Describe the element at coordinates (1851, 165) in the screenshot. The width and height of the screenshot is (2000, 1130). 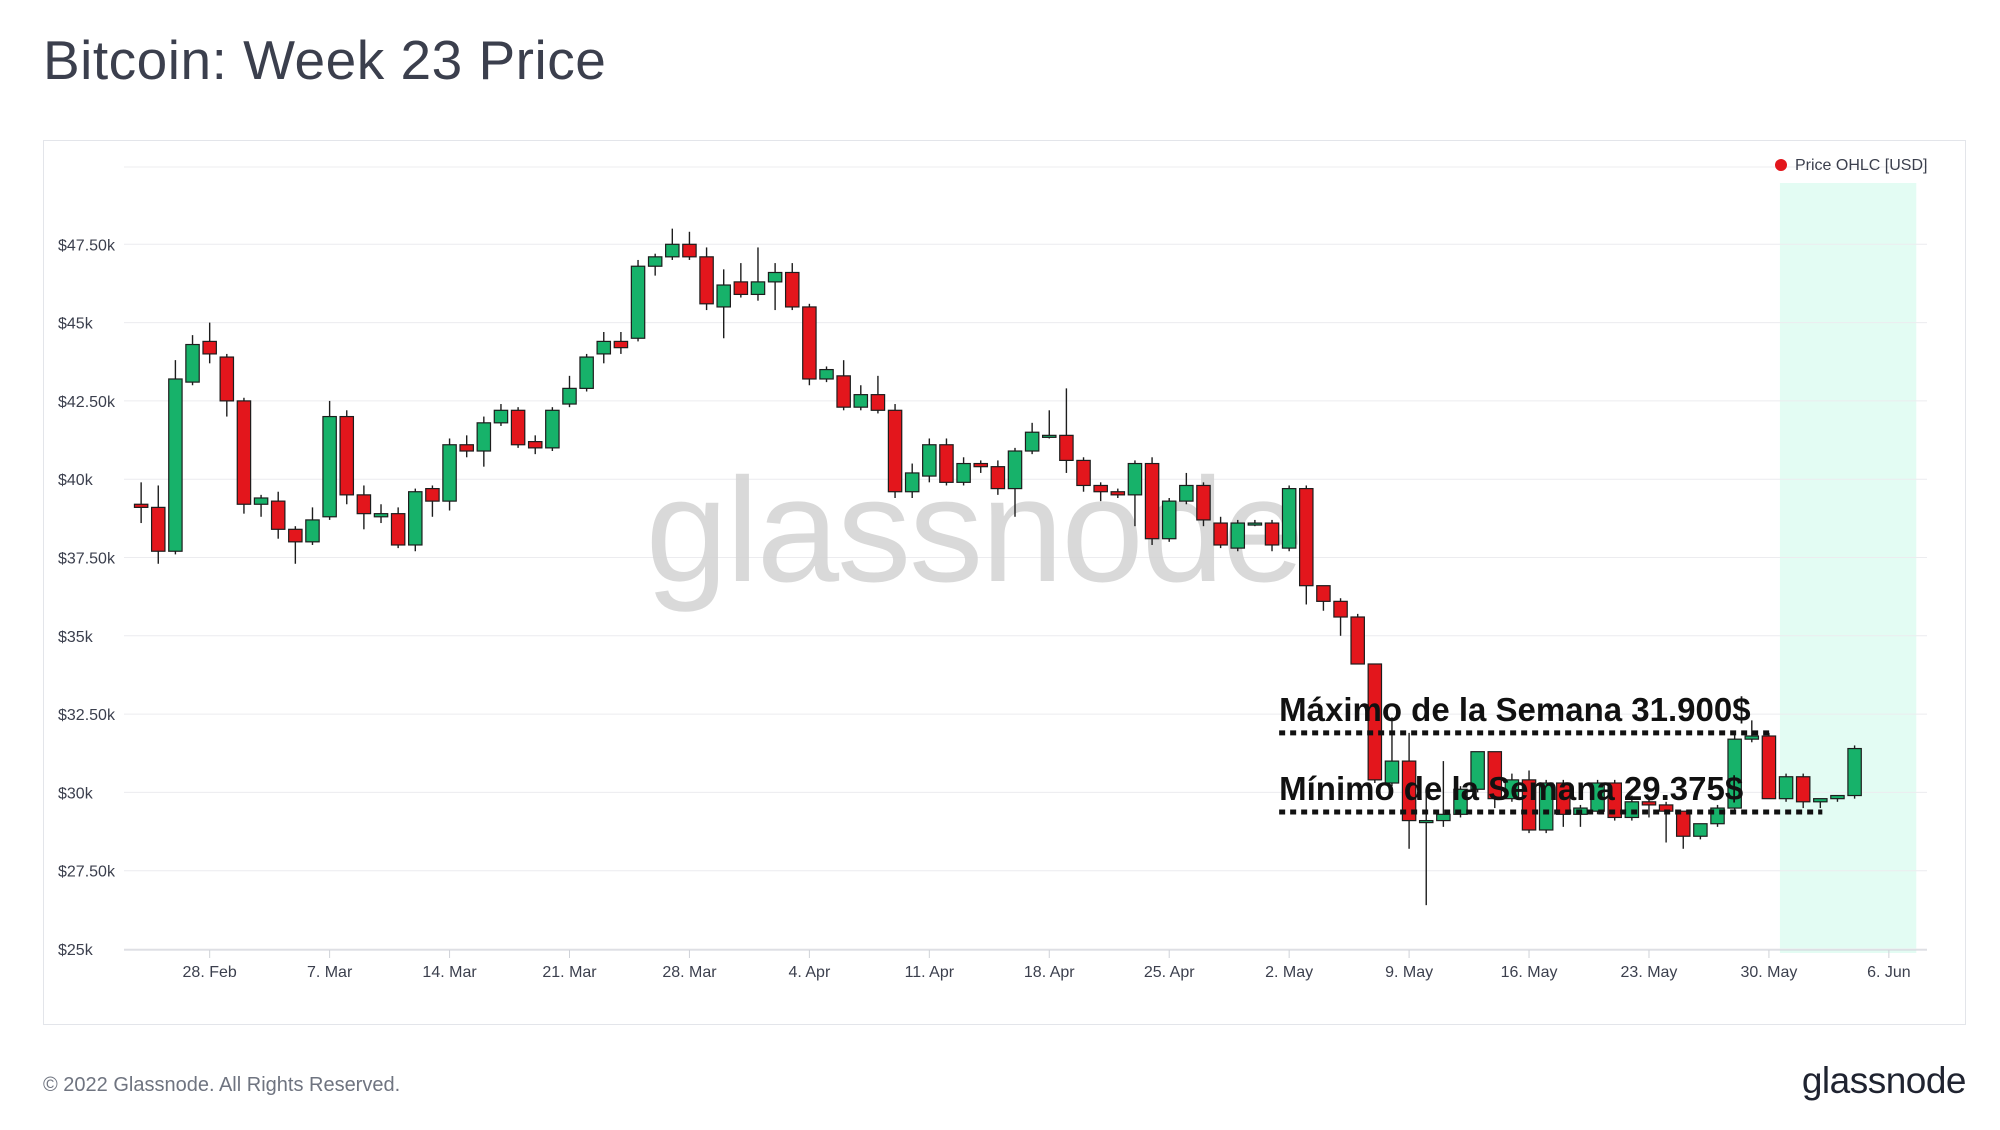
I see `chart-legend: Price OHLC [USD]` at that location.